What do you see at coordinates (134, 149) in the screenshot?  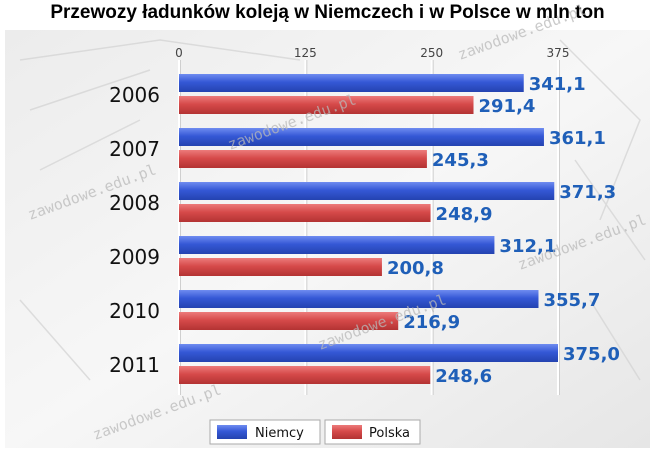 I see `year-label: 2007` at bounding box center [134, 149].